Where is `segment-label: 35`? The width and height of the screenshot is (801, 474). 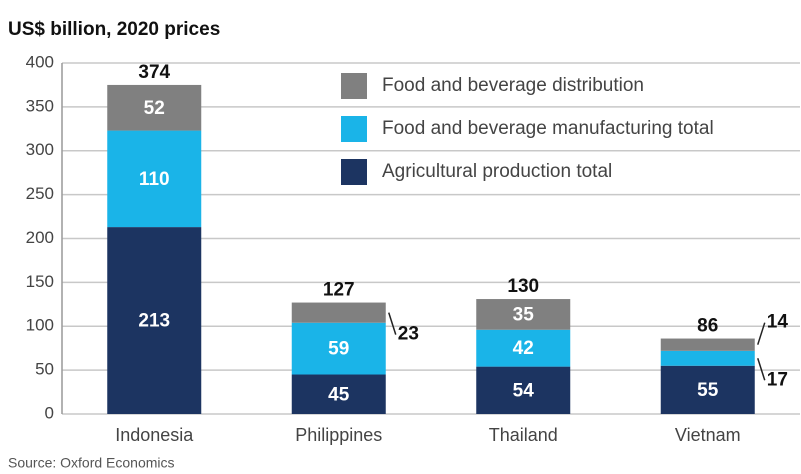
segment-label: 35 is located at coordinates (524, 314).